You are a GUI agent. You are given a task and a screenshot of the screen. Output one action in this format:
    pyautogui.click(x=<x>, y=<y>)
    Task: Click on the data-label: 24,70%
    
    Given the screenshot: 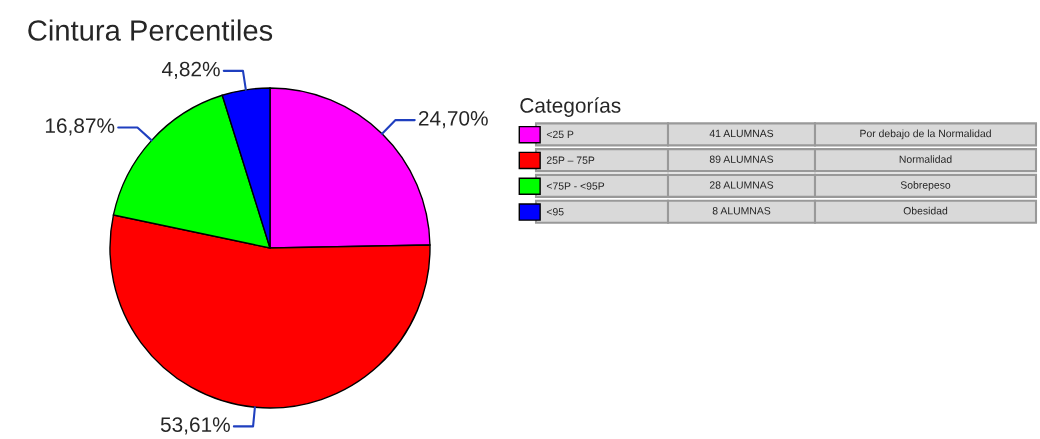 What is the action you would take?
    pyautogui.click(x=453, y=119)
    